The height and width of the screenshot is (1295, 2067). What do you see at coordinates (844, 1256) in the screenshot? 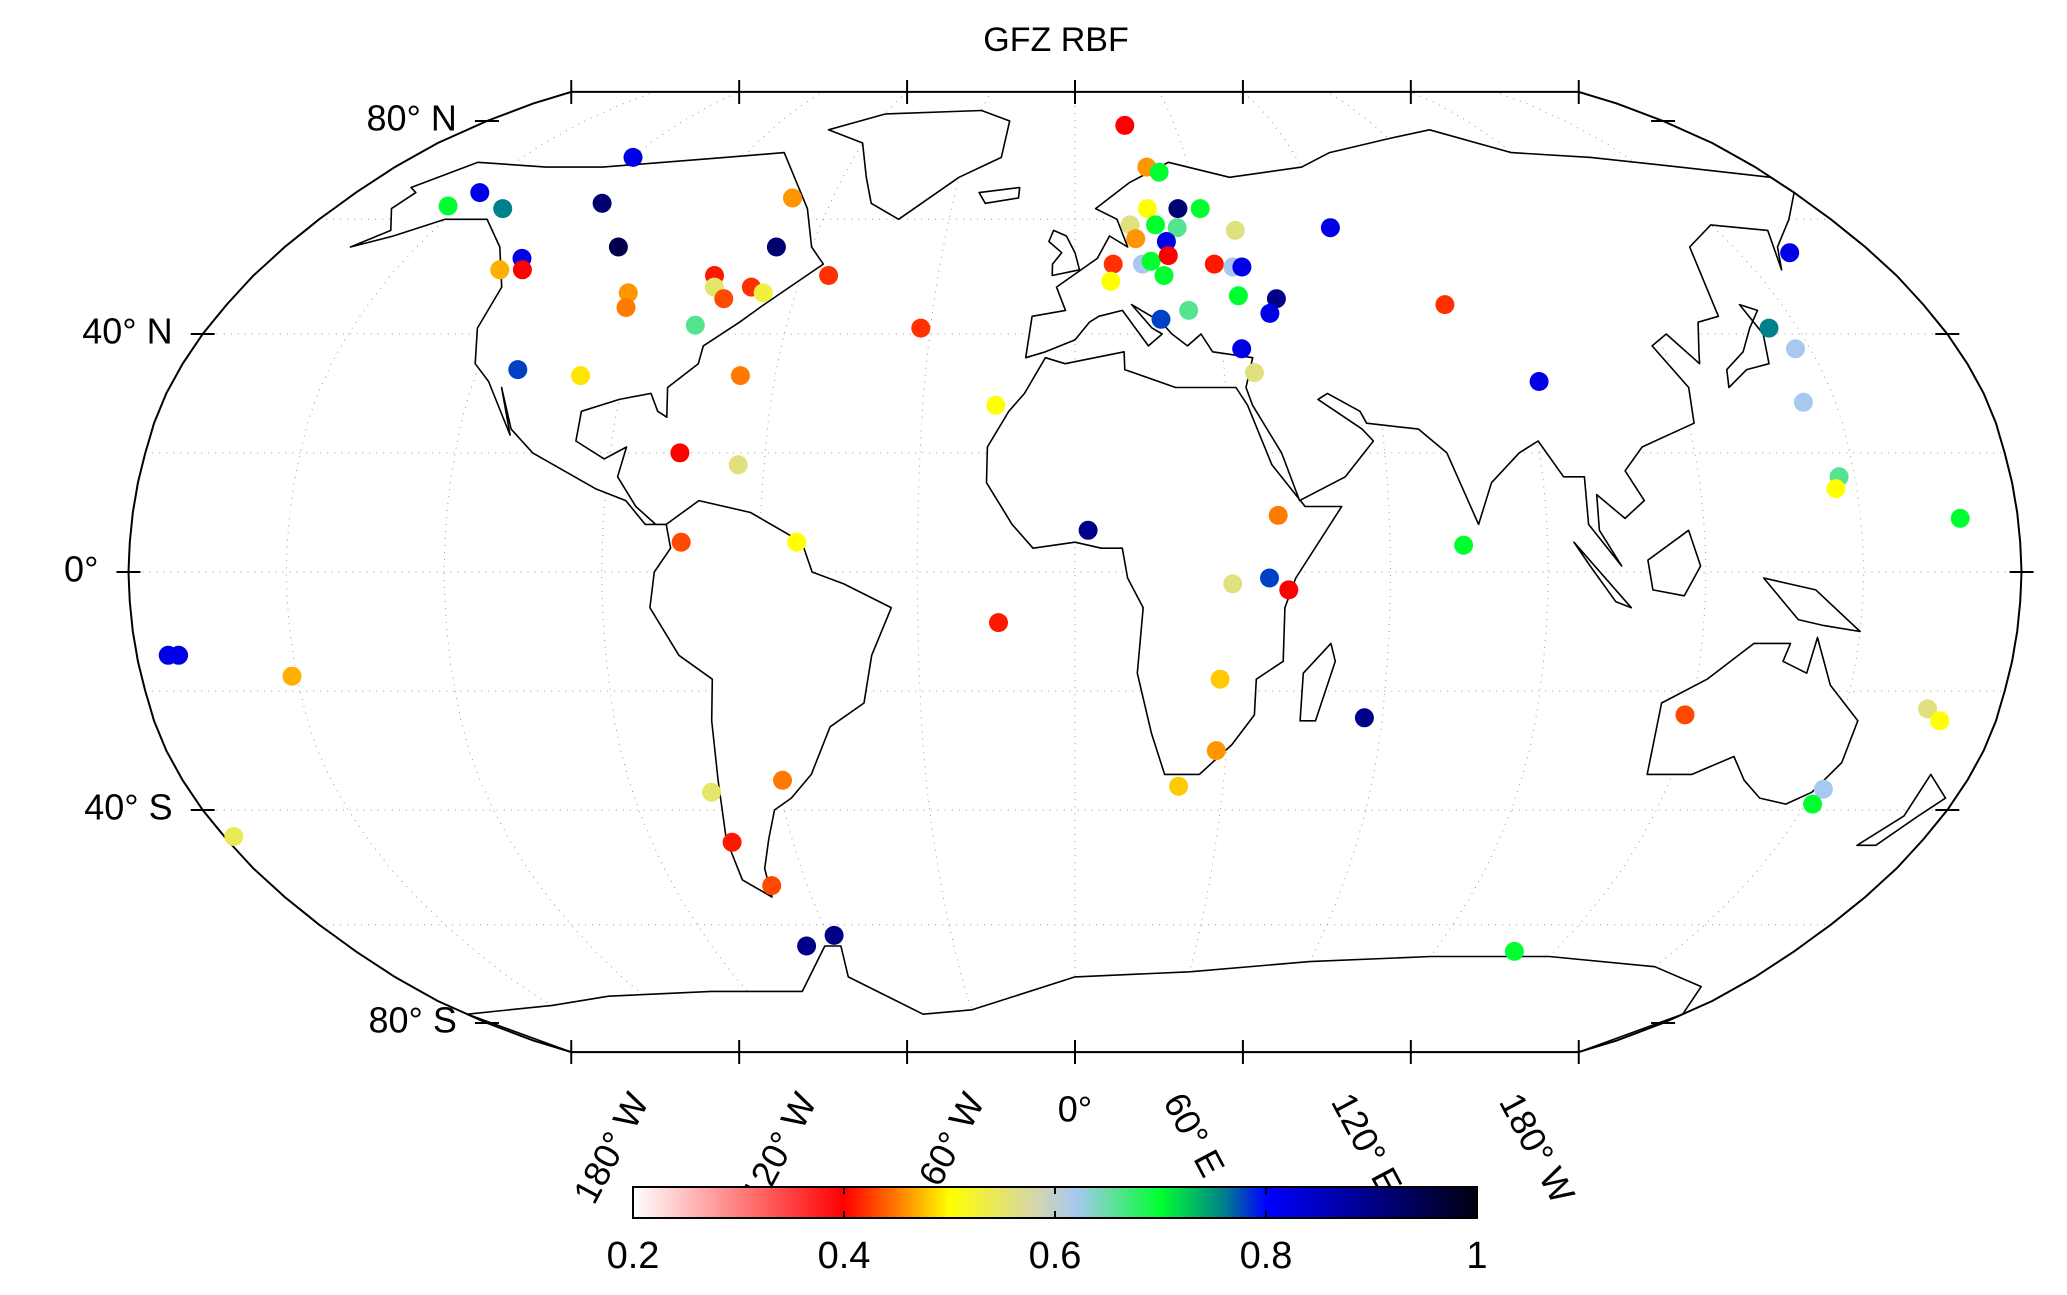
I see `colorbar-tick-label: 0.4` at bounding box center [844, 1256].